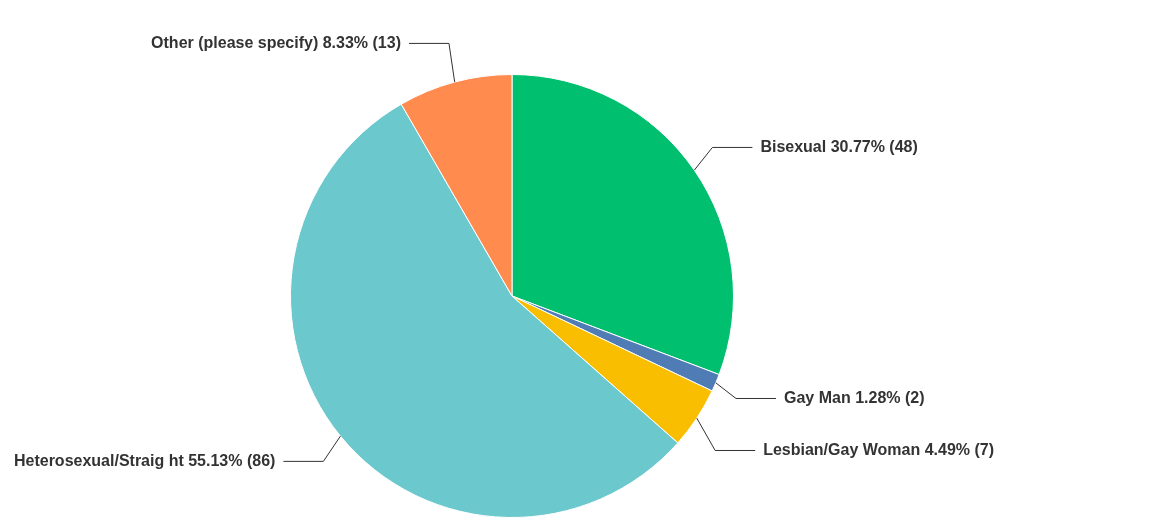  Describe the element at coordinates (839, 146) in the screenshot. I see `slice-label: Bisexual 30.77% (48)` at that location.